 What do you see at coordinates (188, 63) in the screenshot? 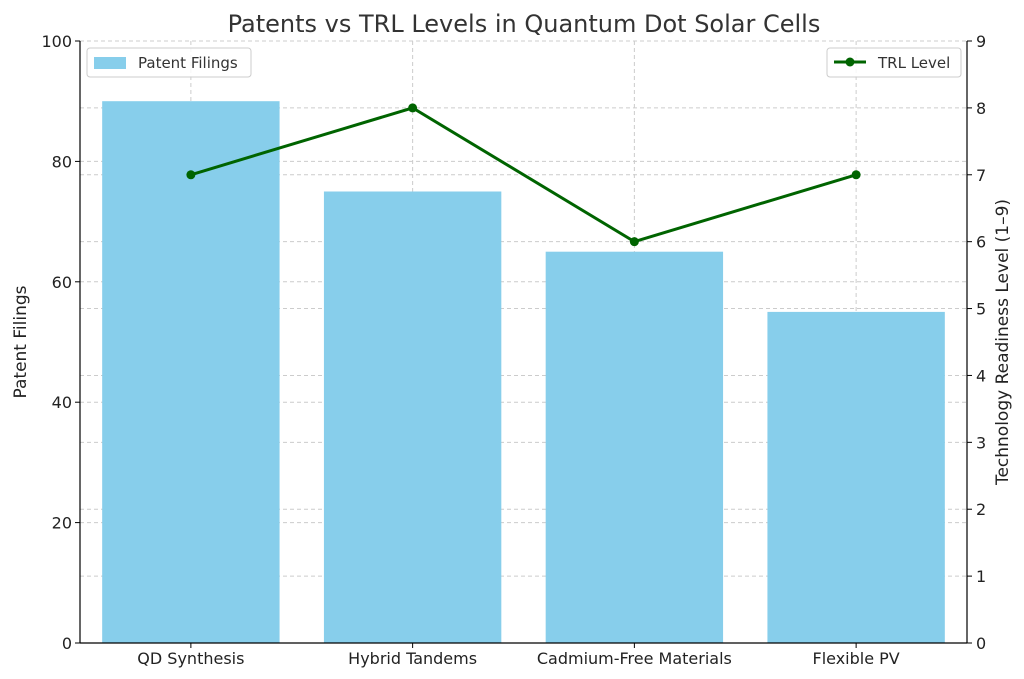
I see `legend-bars-label: Patent Filings` at bounding box center [188, 63].